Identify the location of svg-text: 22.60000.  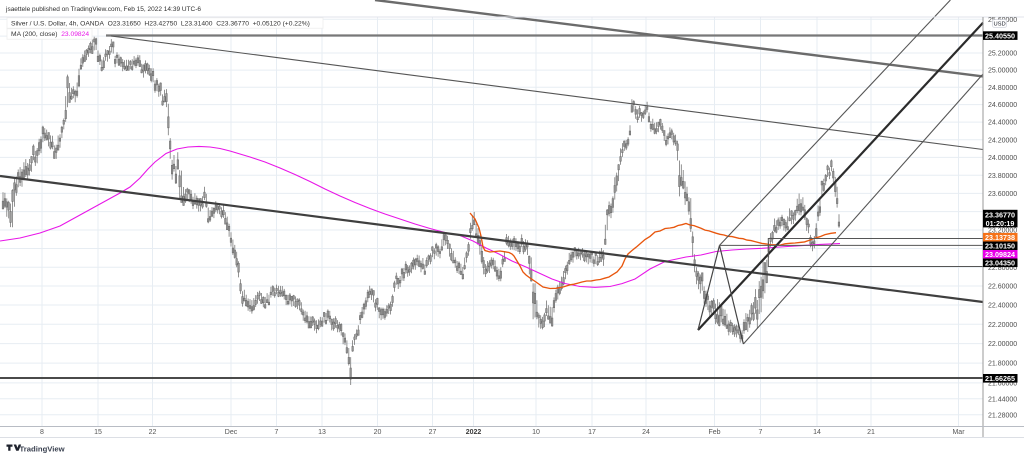
(1002, 287).